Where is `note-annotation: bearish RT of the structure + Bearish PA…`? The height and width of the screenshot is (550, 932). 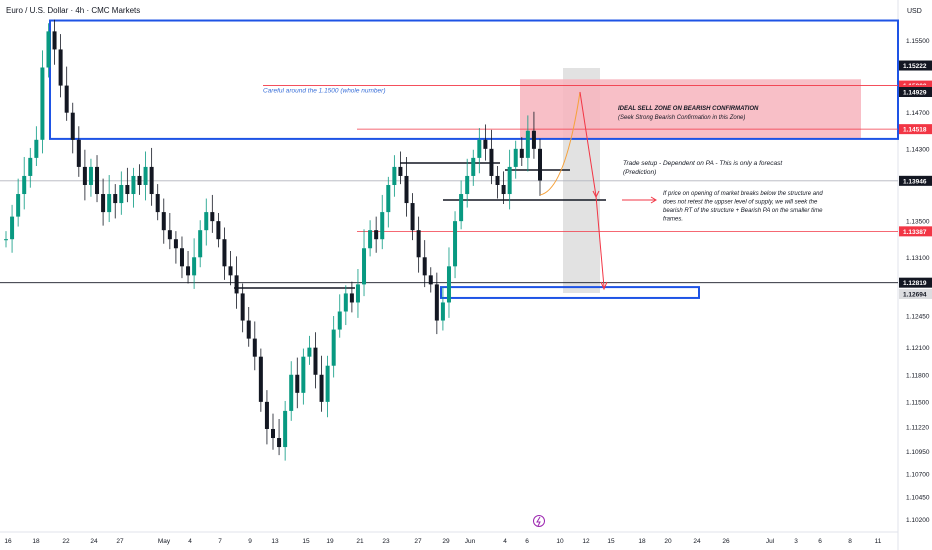
note-annotation: bearish RT of the structure + Bearish PA… is located at coordinates (743, 211).